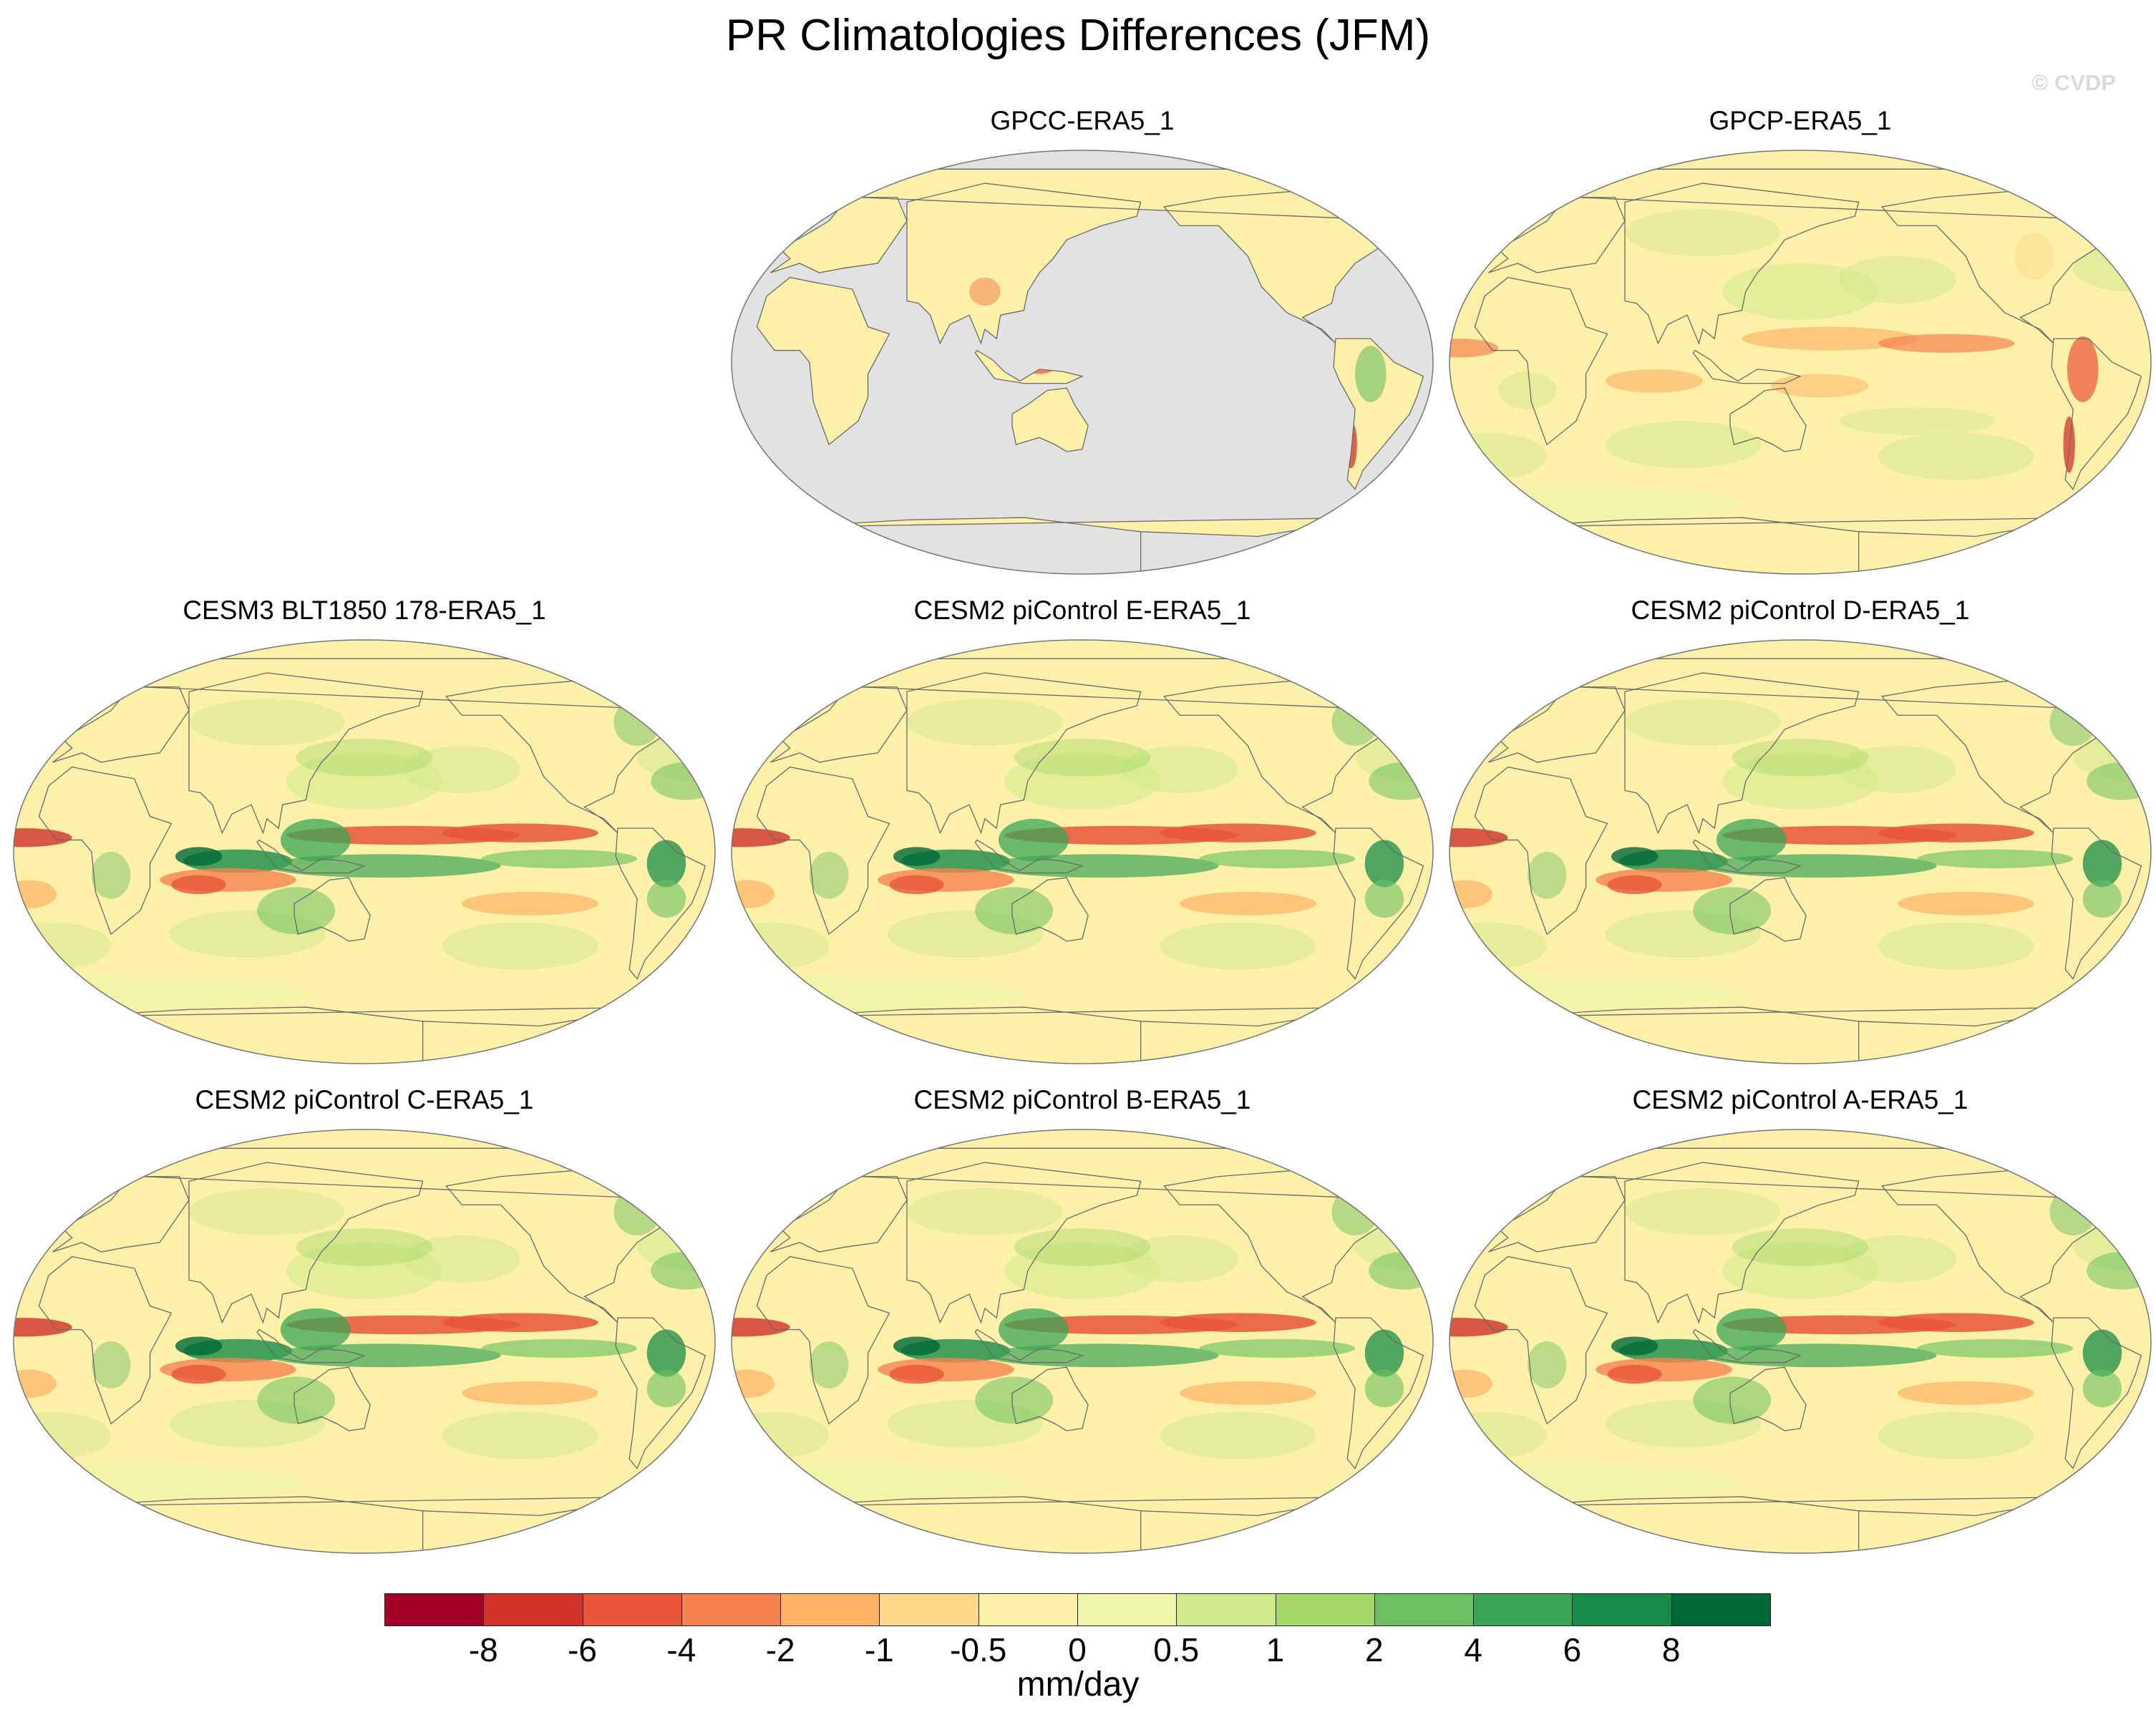  What do you see at coordinates (365, 1099) in the screenshot?
I see `panel-title: CESM2 piControl C-ERA5_1` at bounding box center [365, 1099].